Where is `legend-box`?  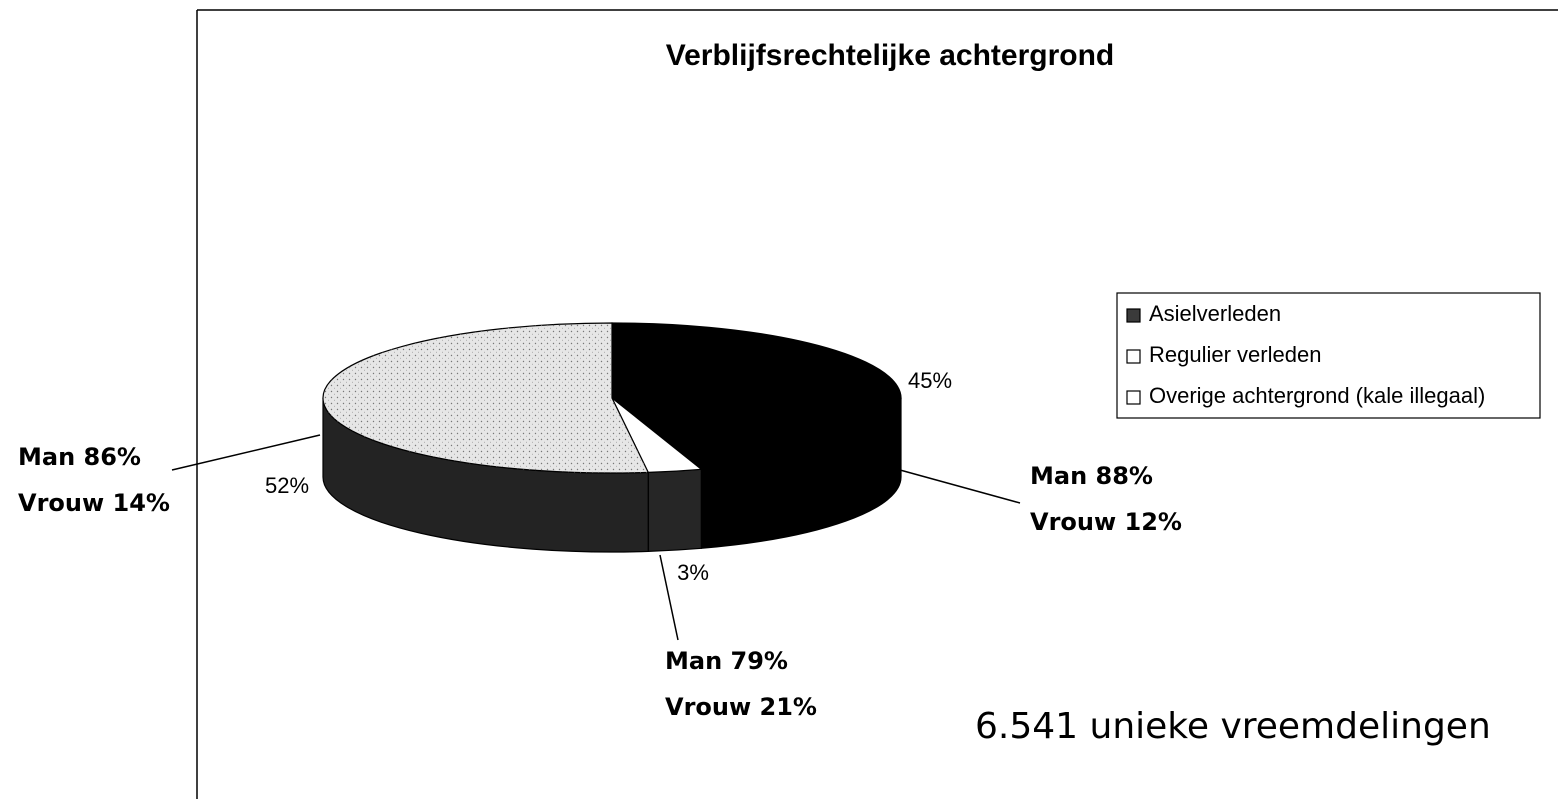 legend-box is located at coordinates (1328, 355).